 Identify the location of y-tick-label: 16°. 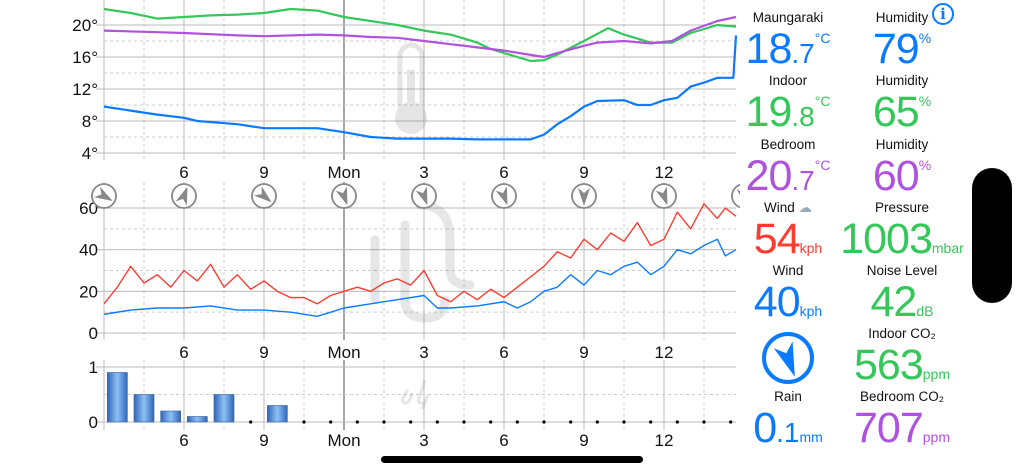
(85, 57).